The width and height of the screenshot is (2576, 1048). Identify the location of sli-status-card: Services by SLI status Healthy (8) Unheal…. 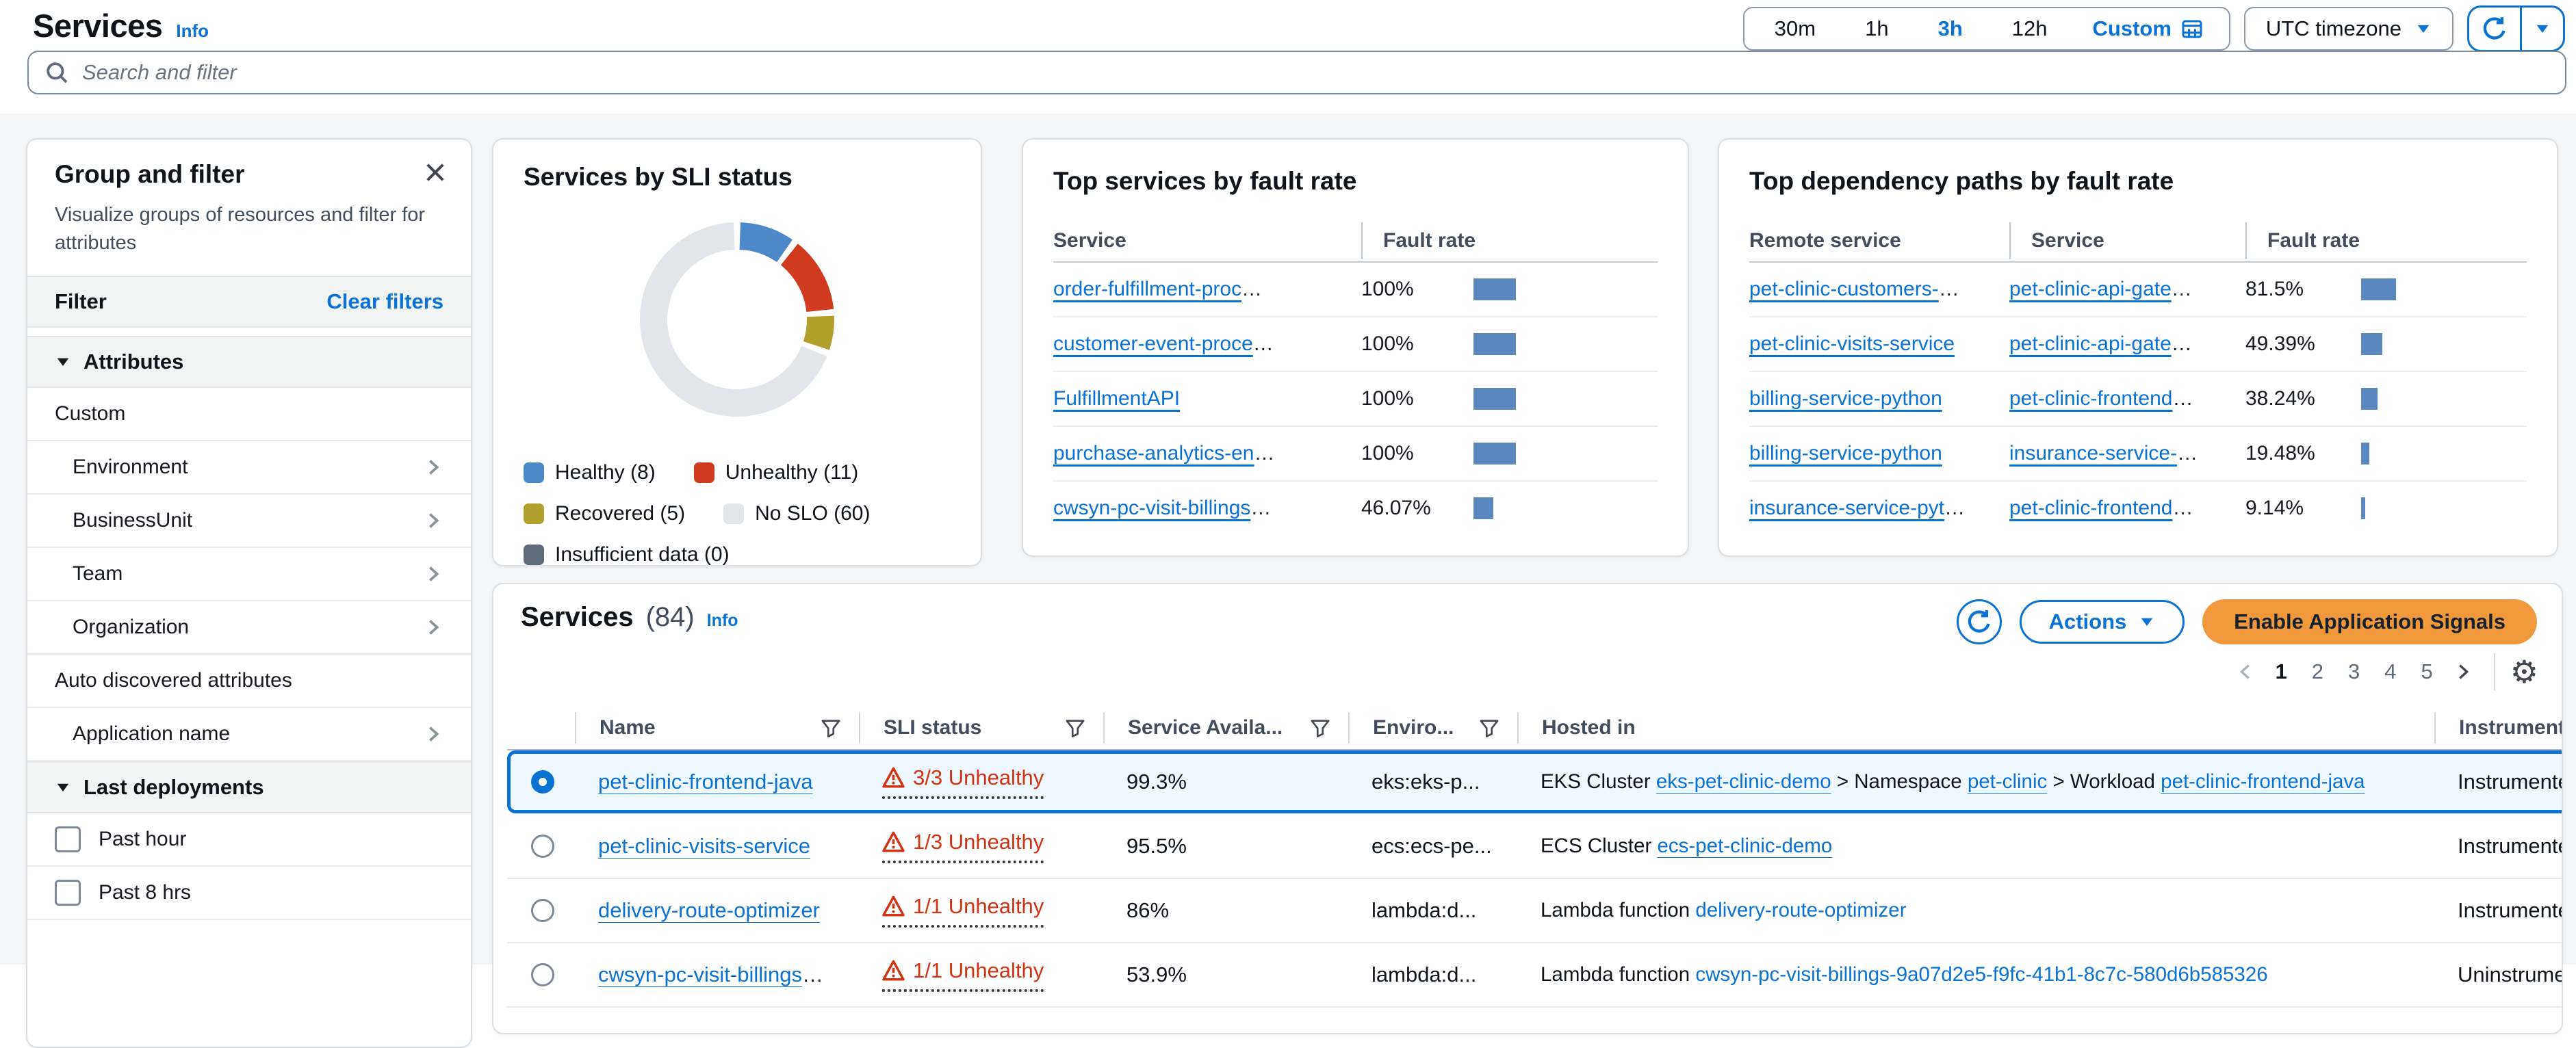
(737, 352).